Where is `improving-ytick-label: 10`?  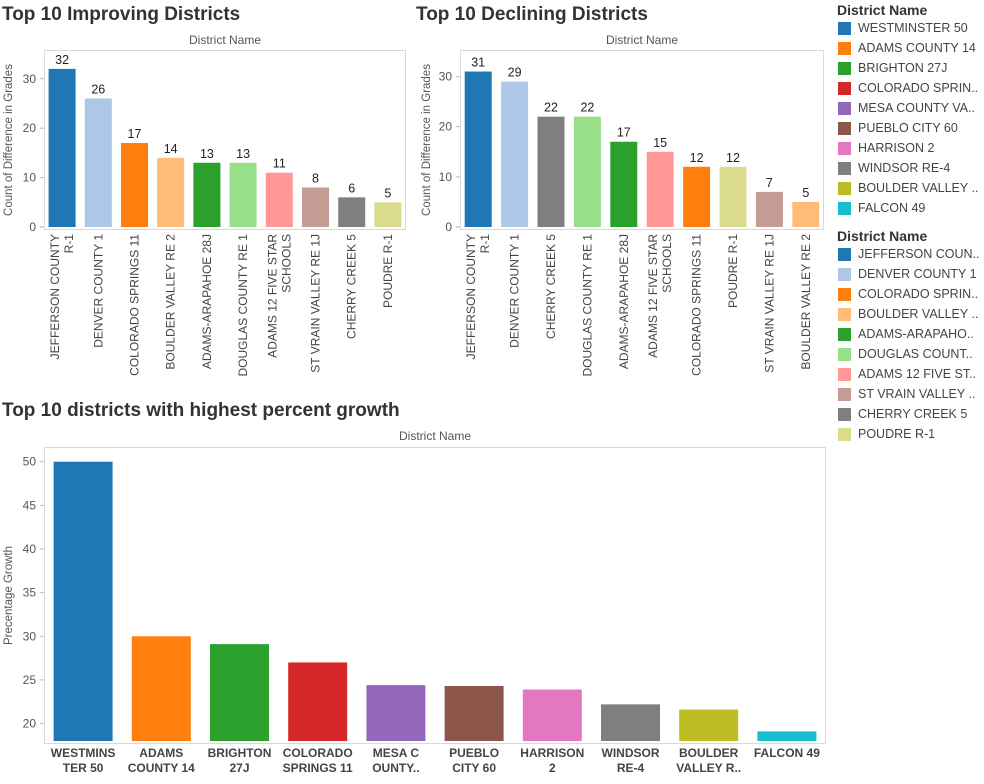
improving-ytick-label: 10 is located at coordinates (30, 178).